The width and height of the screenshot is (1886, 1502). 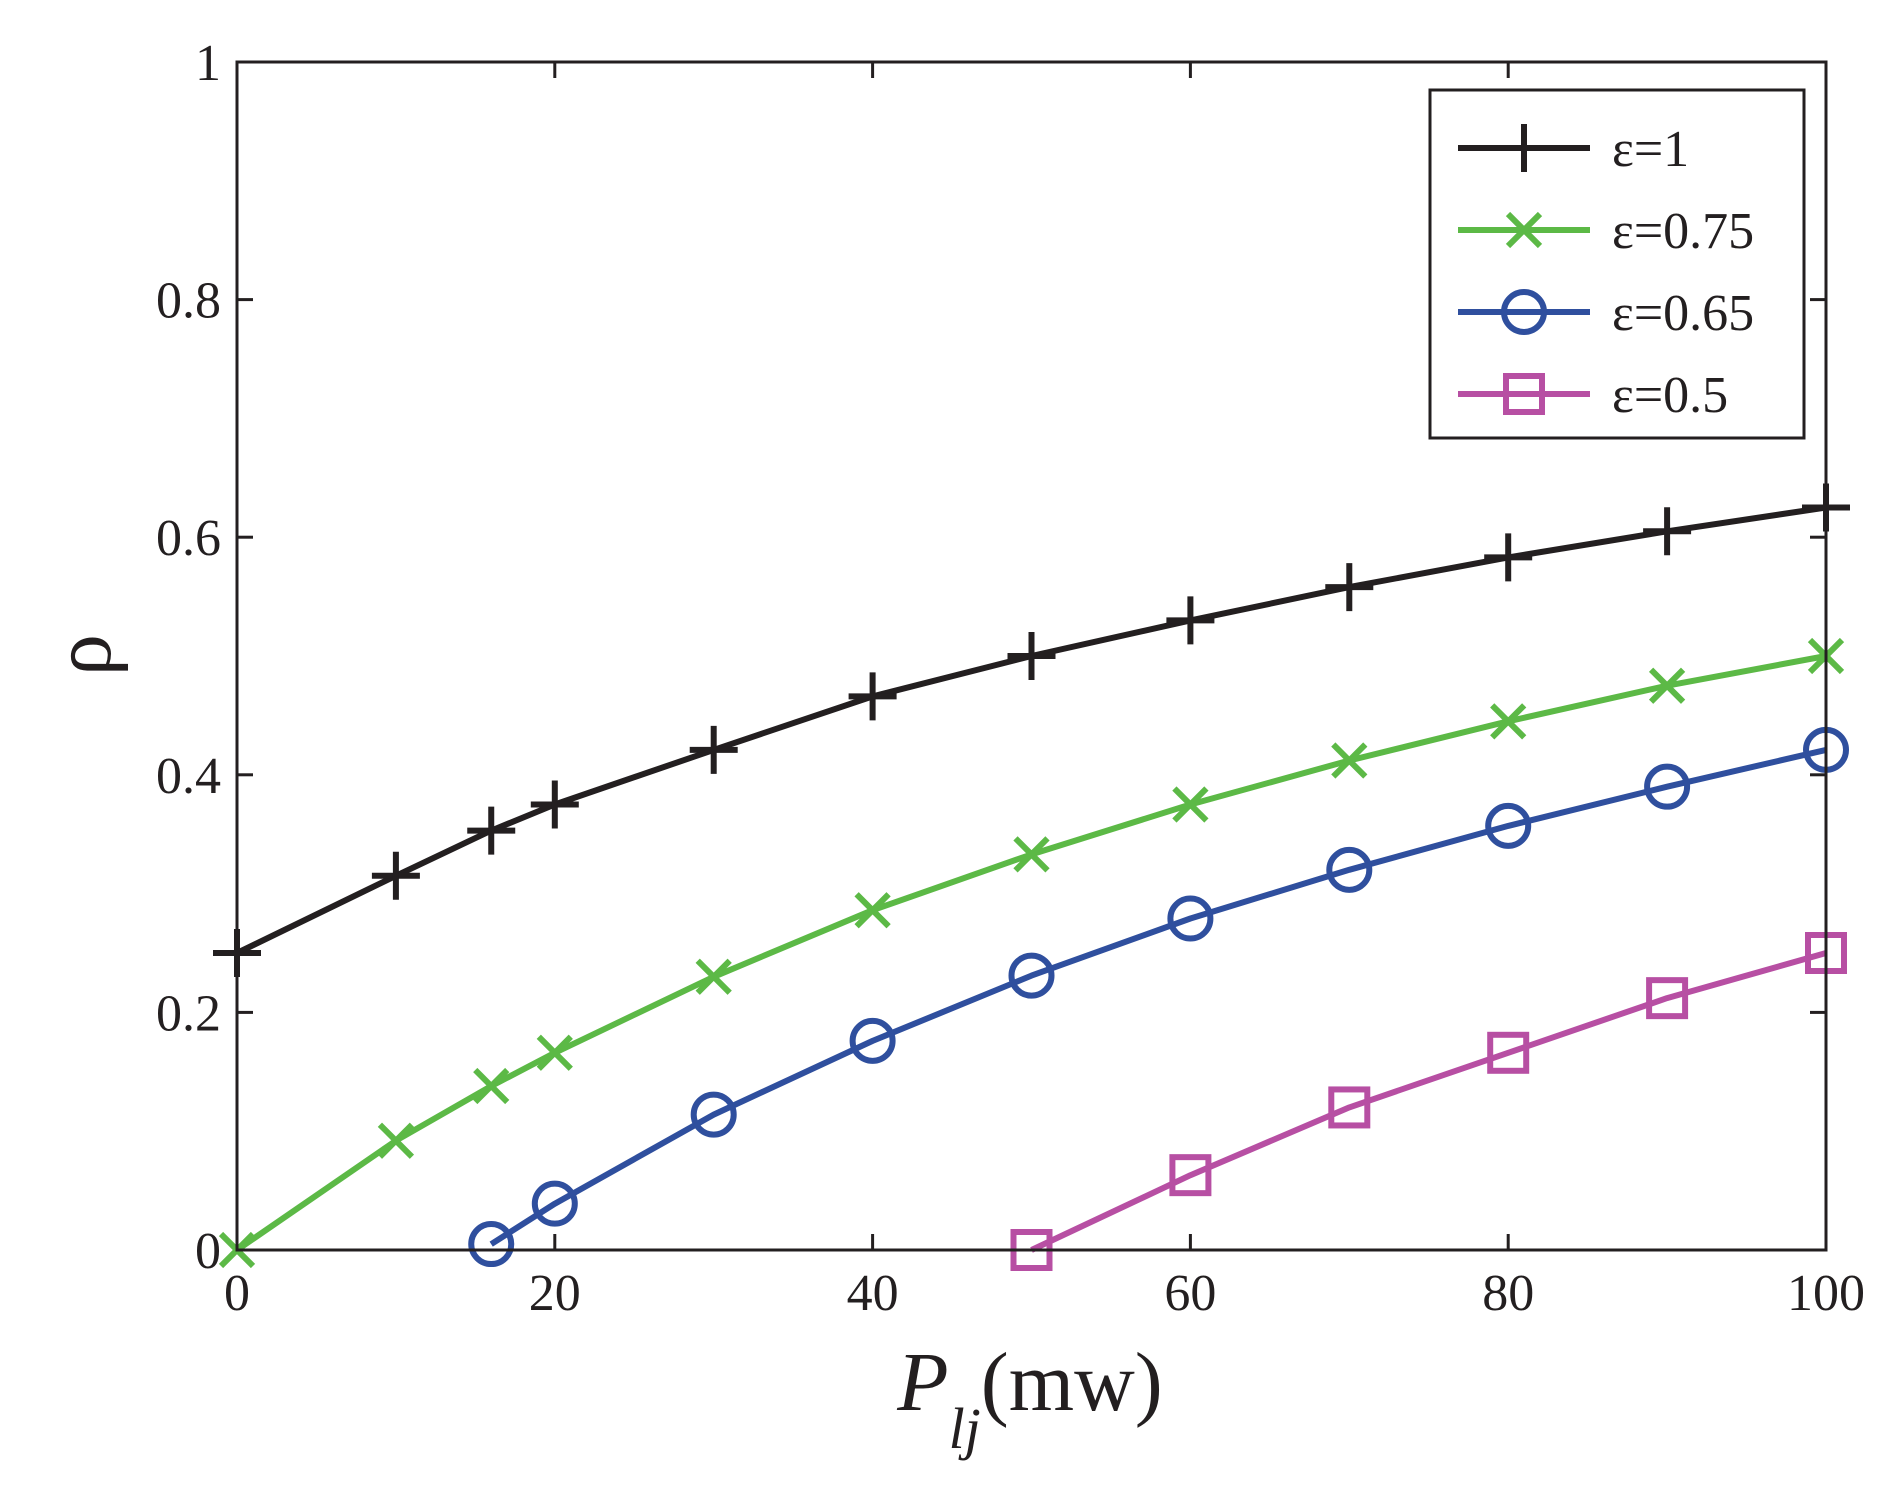 What do you see at coordinates (188, 538) in the screenshot?
I see `y-tick-label: 0.6` at bounding box center [188, 538].